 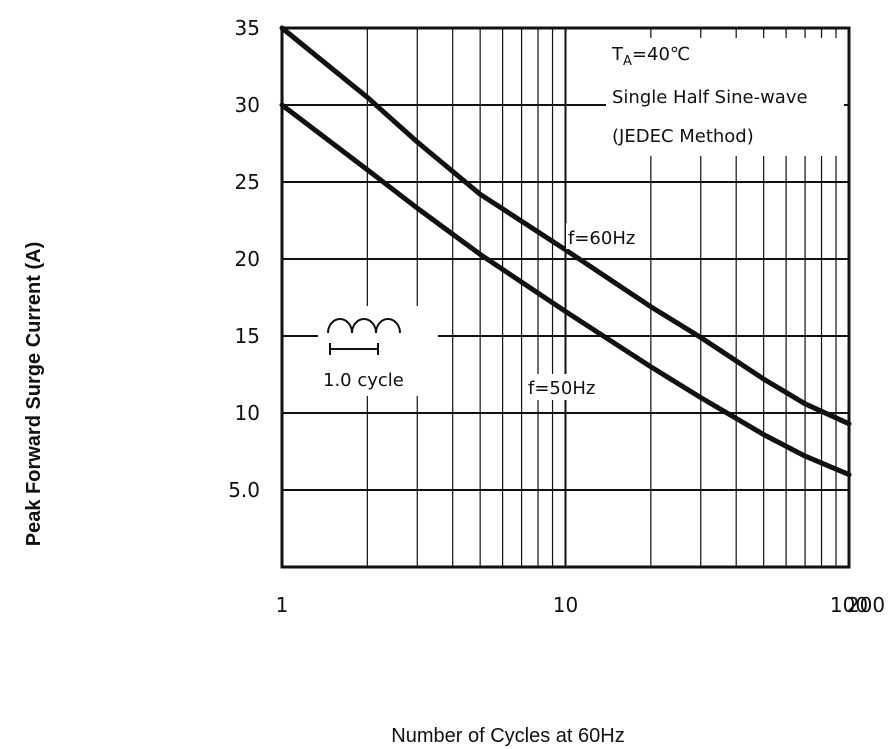 I want to click on label-bg-60hz, so click(x=602, y=236).